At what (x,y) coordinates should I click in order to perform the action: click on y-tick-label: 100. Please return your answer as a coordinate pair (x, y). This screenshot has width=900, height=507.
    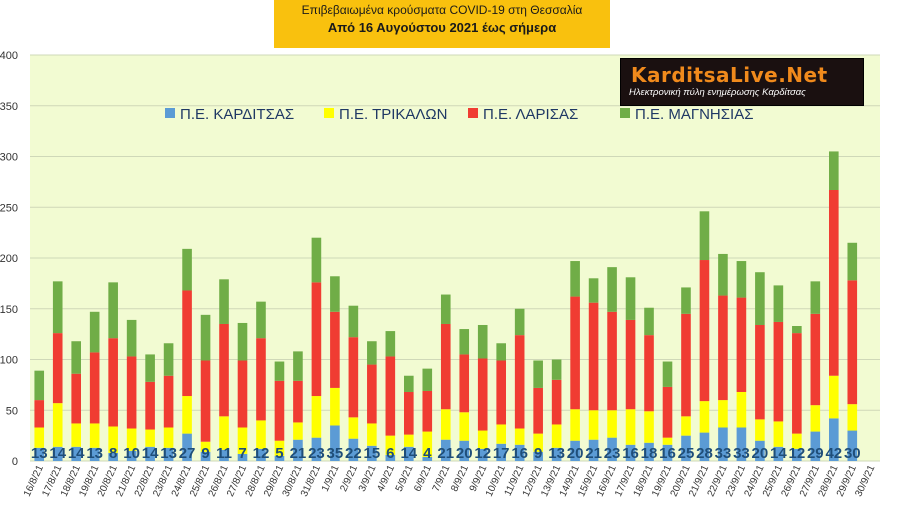
    Looking at the image, I should click on (9, 361).